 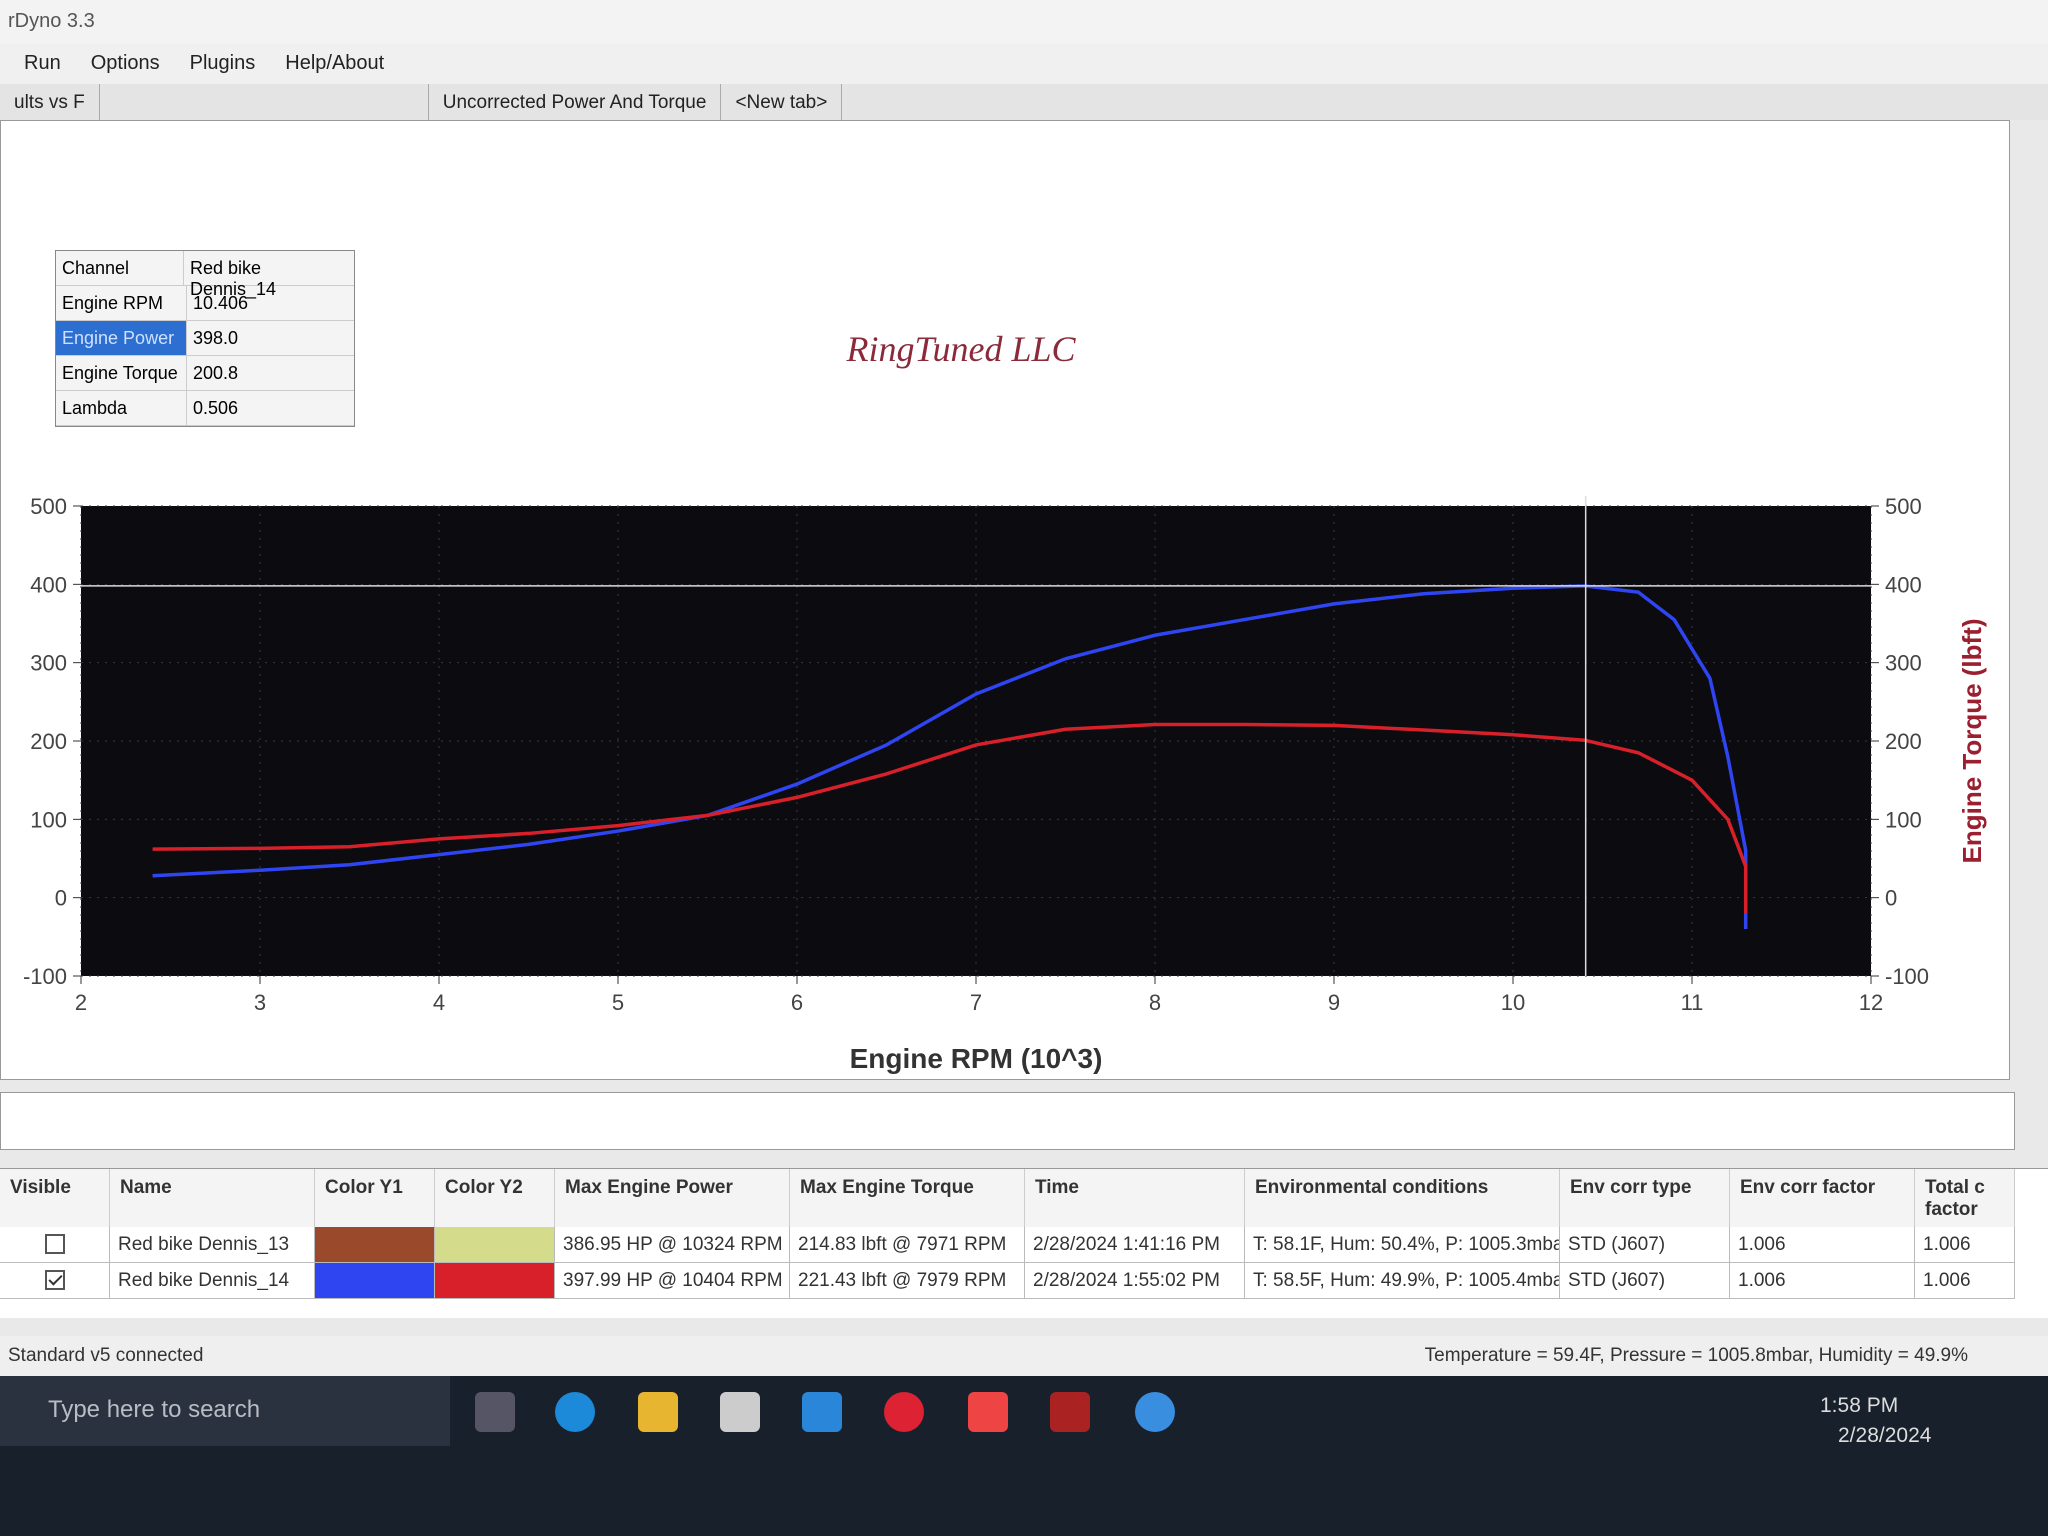 I want to click on tooltip-cell: Channel, so click(x=120, y=268).